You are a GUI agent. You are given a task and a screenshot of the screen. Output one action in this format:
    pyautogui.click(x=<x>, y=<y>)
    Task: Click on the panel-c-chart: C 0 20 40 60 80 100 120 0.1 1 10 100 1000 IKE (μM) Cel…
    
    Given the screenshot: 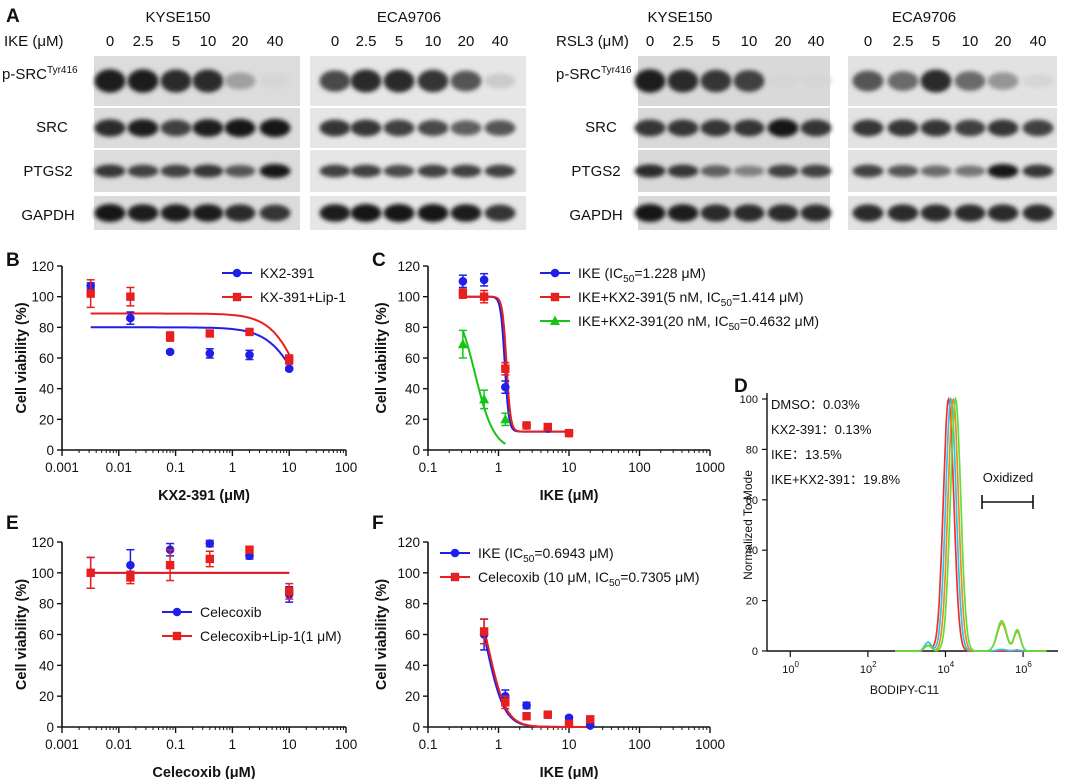 What is the action you would take?
    pyautogui.click(x=595, y=377)
    